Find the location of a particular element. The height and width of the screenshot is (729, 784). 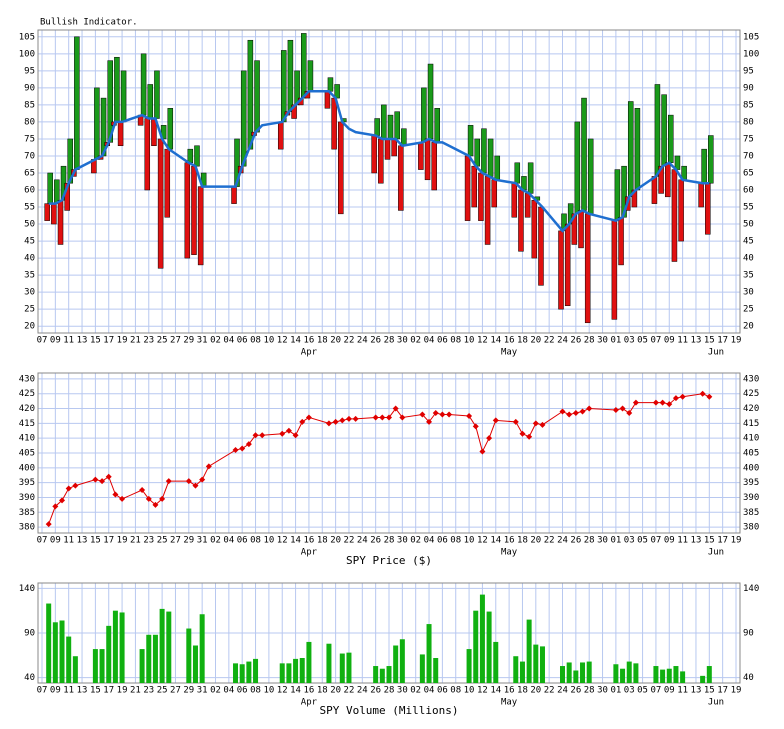

x-tick-label: 07 is located at coordinates (42, 541).